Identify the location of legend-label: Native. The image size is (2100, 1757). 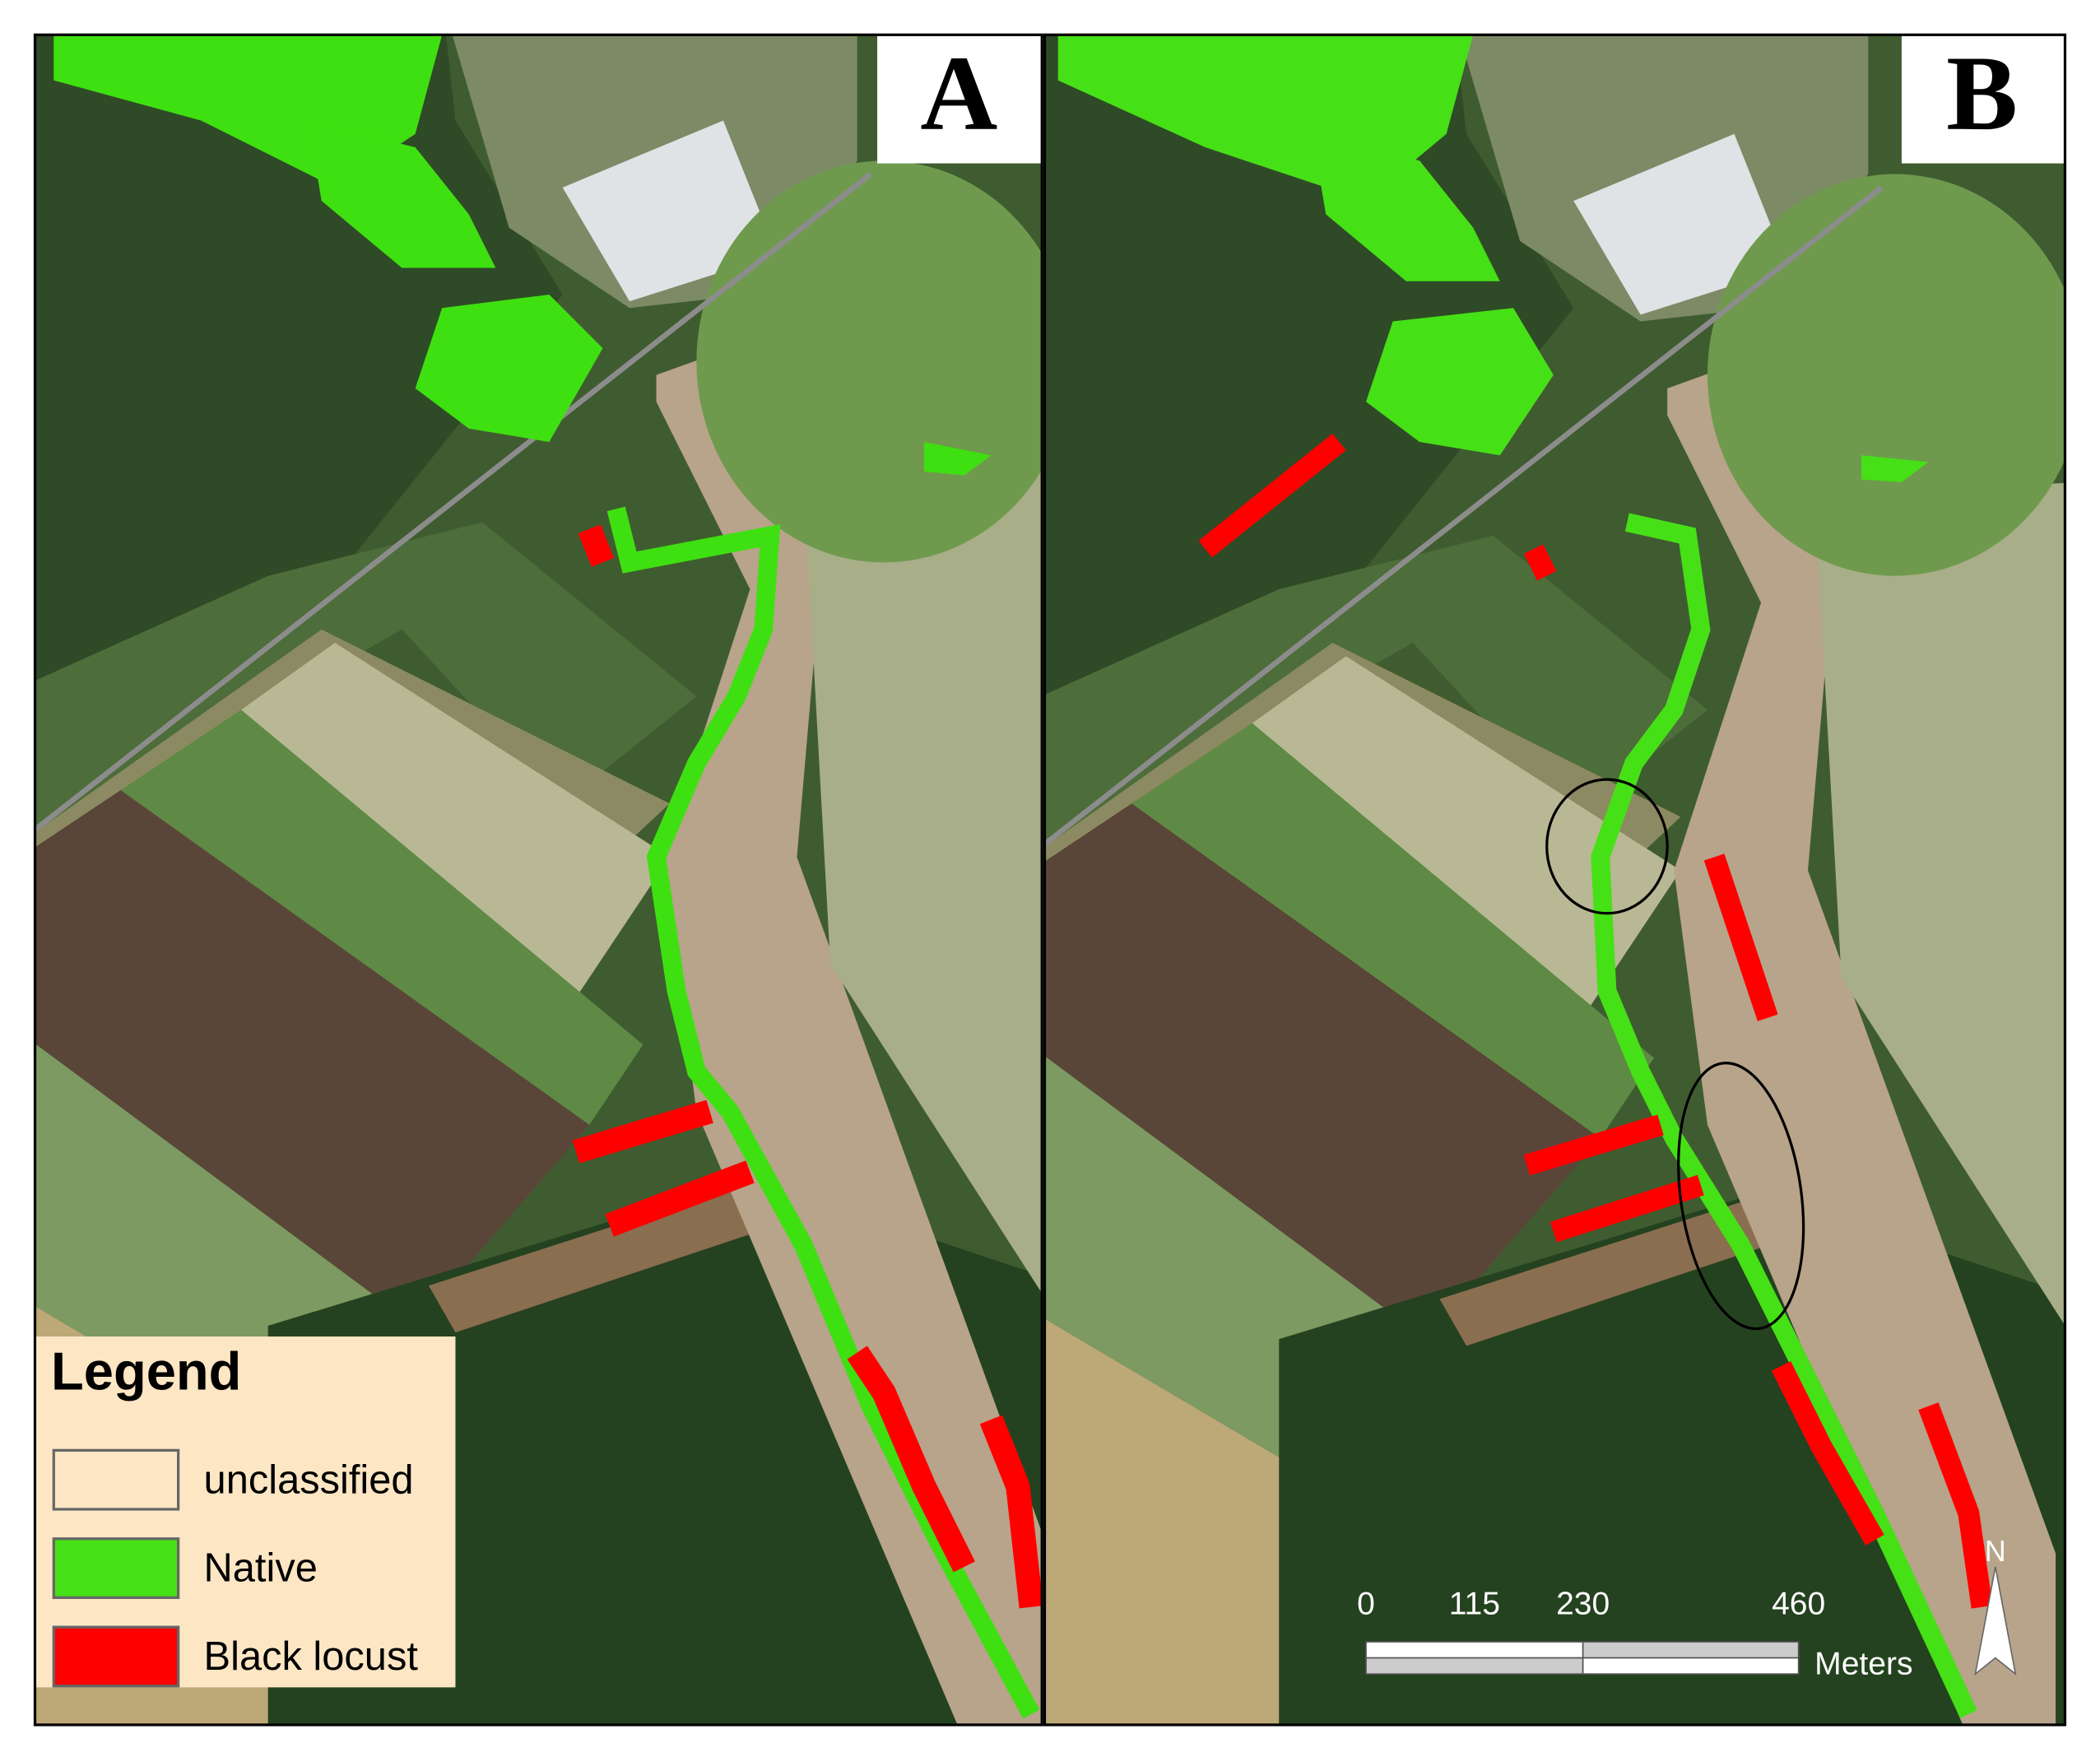
(261, 1568).